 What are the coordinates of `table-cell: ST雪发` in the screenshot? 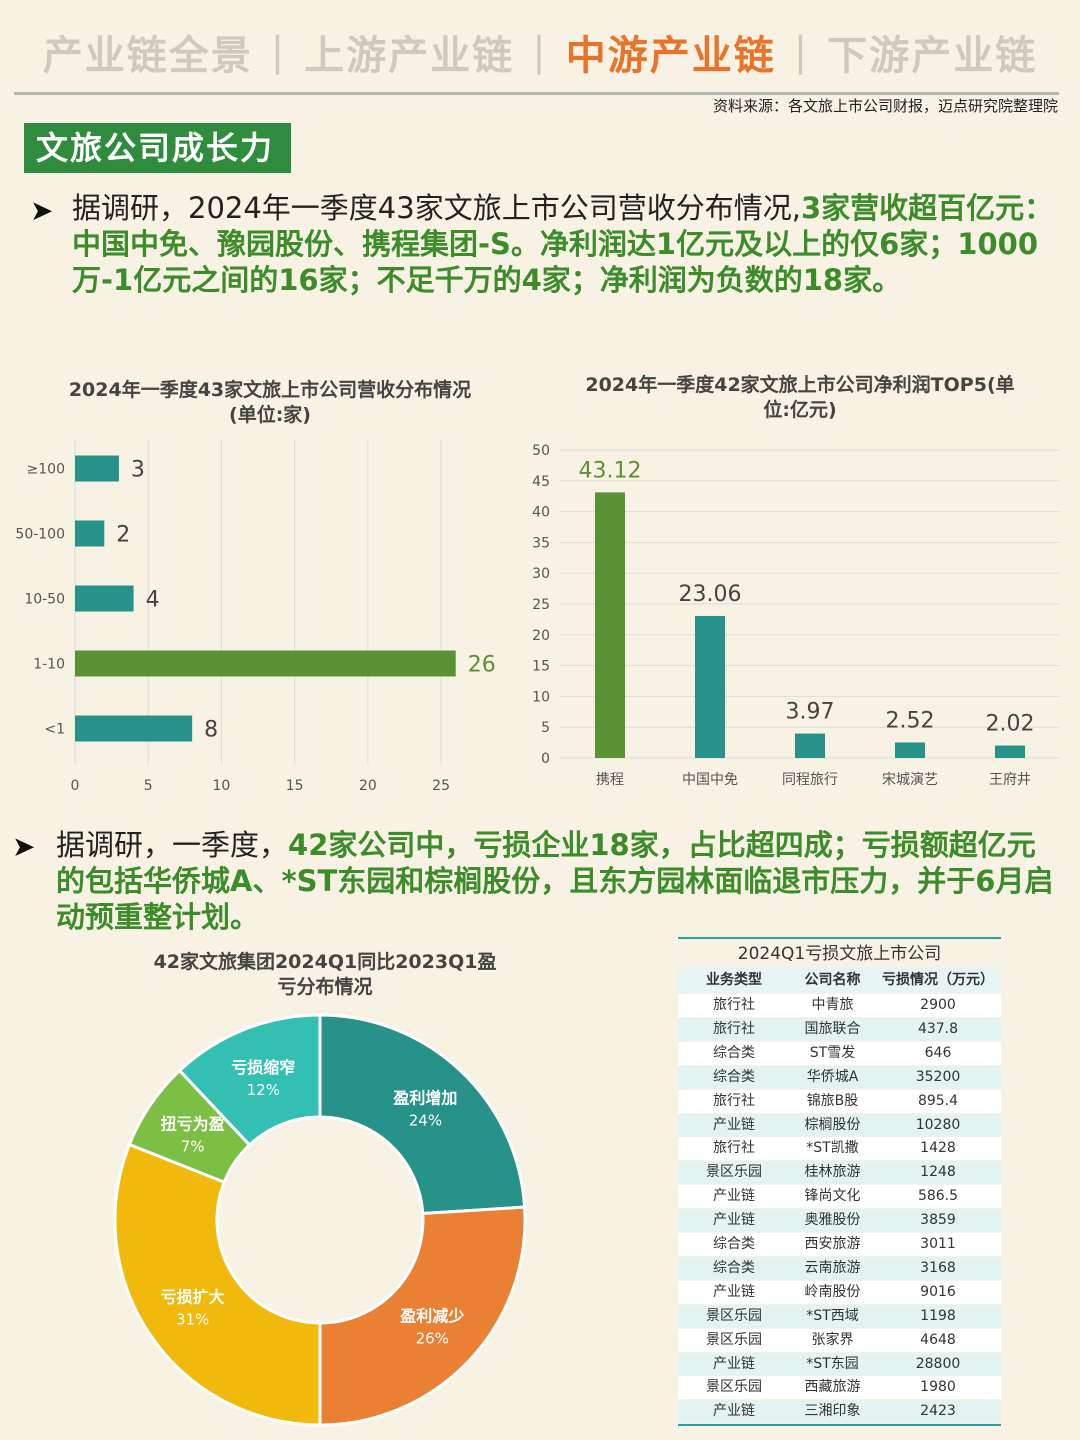 It's located at (832, 1052).